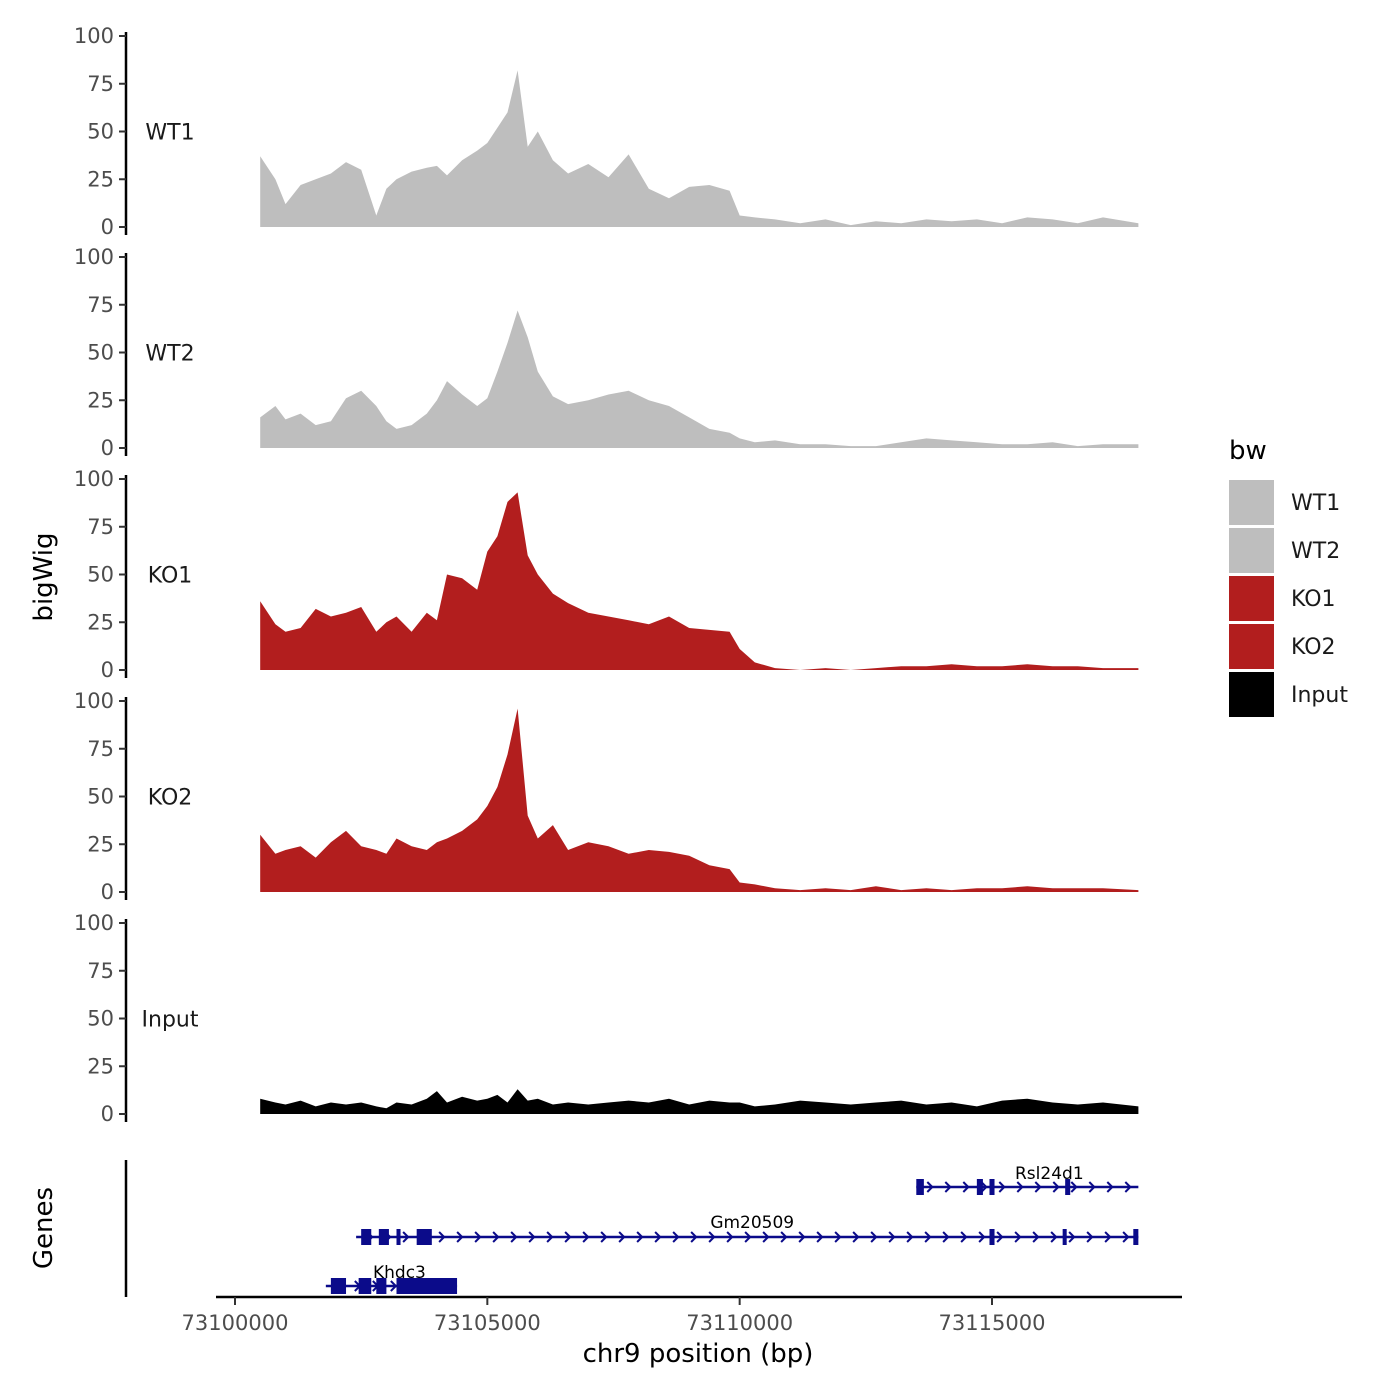  I want to click on signal-area-ko2, so click(699, 800).